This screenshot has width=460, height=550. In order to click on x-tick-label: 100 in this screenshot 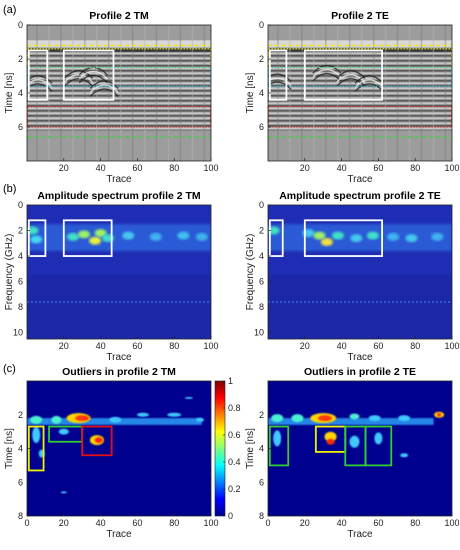, I will do `click(210, 168)`.